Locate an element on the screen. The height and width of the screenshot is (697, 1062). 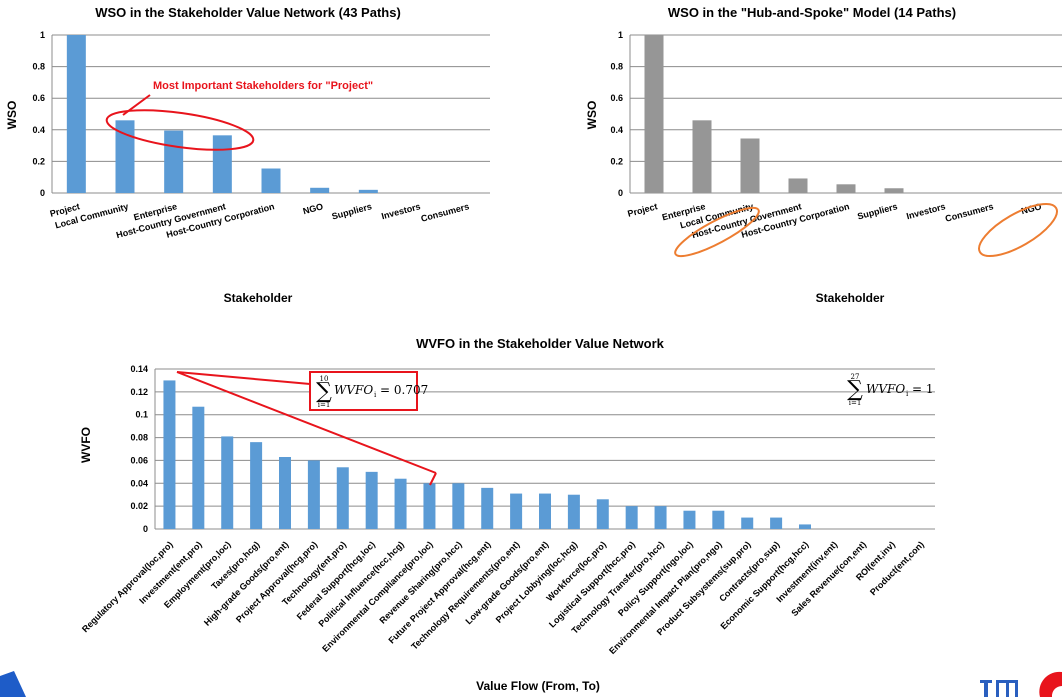
svg-text: = 1 is located at coordinates (923, 389).